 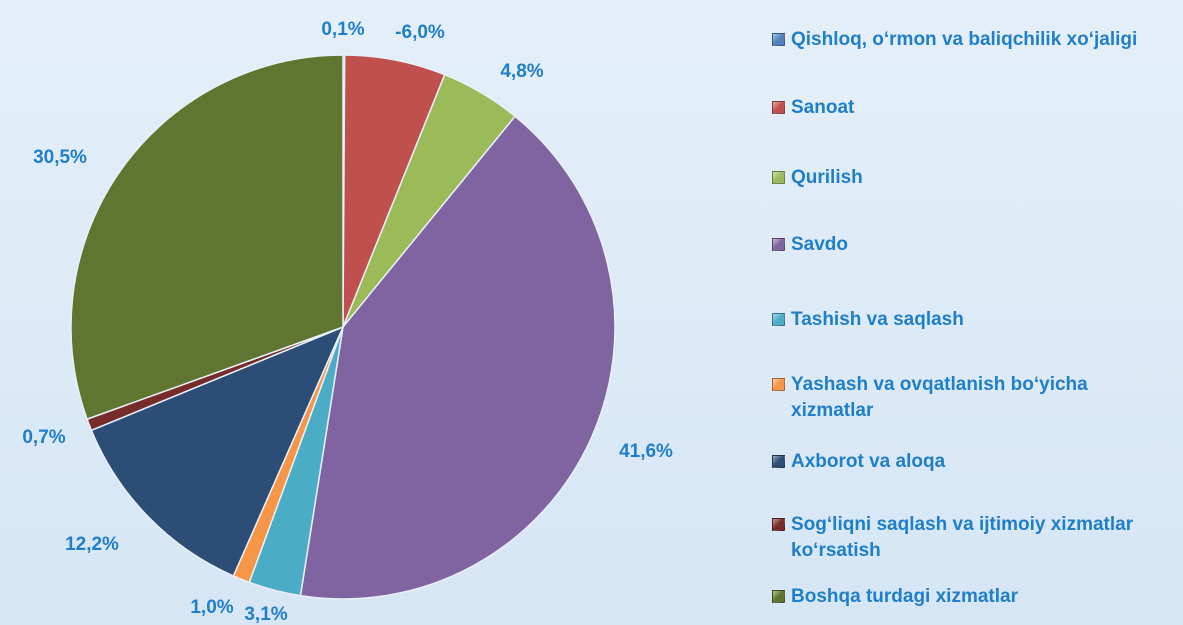 What do you see at coordinates (92, 544) in the screenshot?
I see `data-label: 12,2%` at bounding box center [92, 544].